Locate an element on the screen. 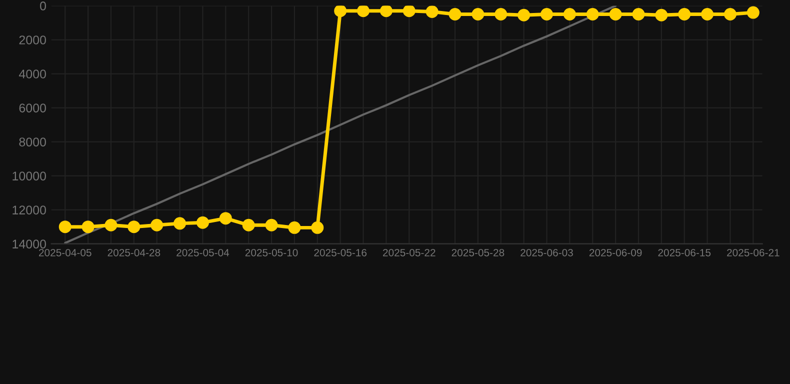  x-tick-label: 2025-06-03 is located at coordinates (546, 252).